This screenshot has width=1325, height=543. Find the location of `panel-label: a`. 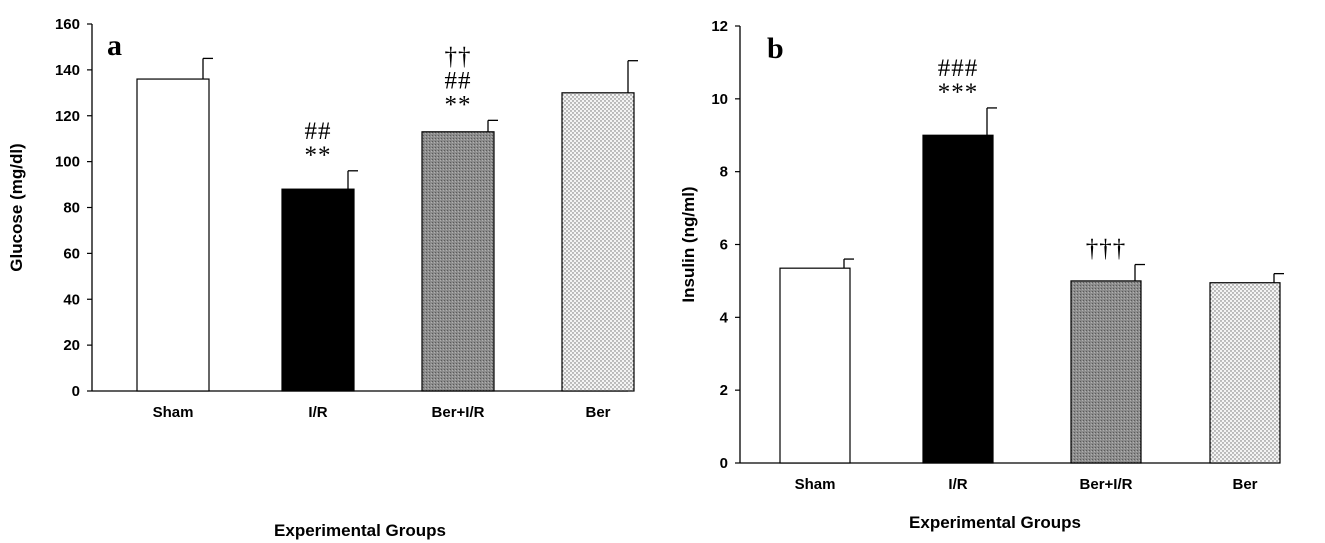

panel-label: a is located at coordinates (114, 45).